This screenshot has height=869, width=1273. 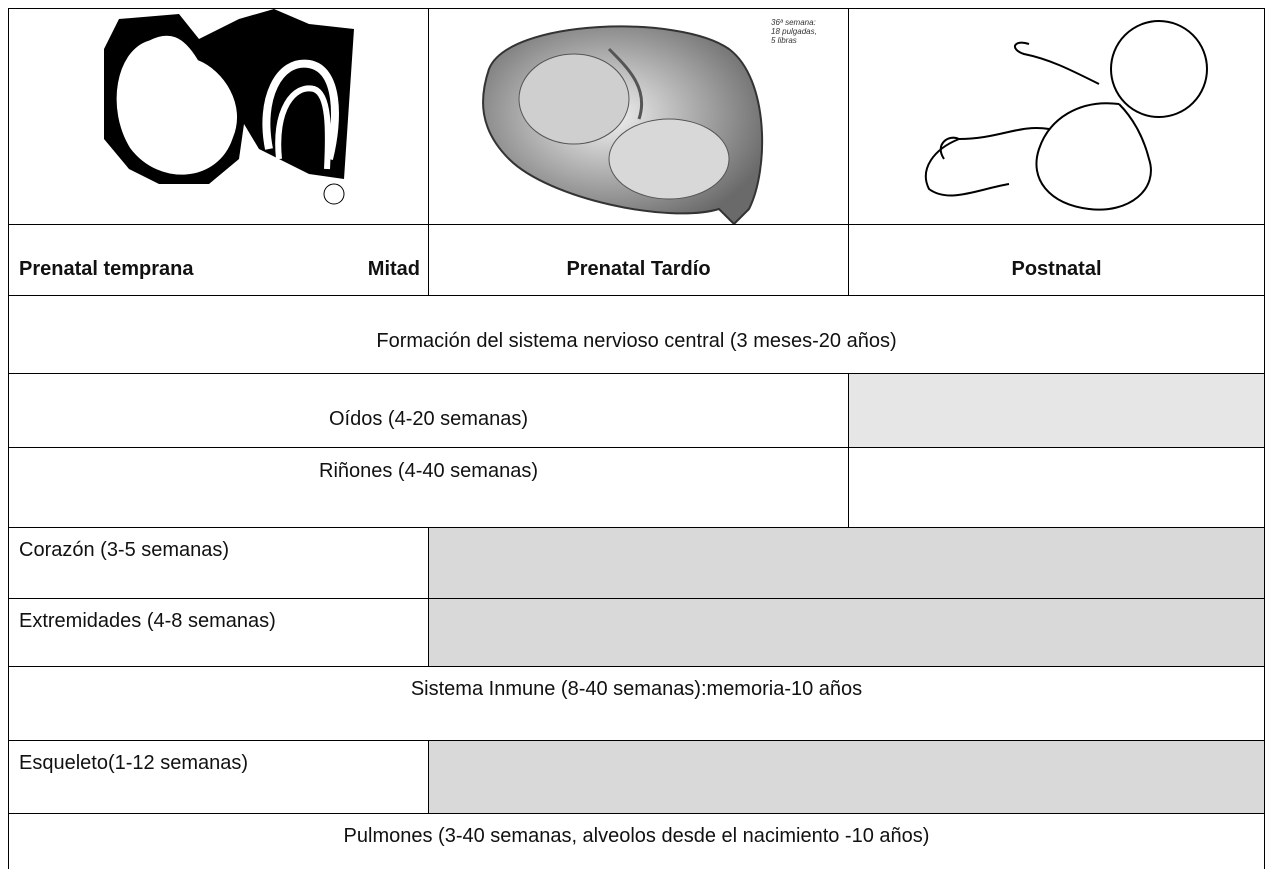 I want to click on header-cell: Prenatal temprana Mitad, so click(x=218, y=260).